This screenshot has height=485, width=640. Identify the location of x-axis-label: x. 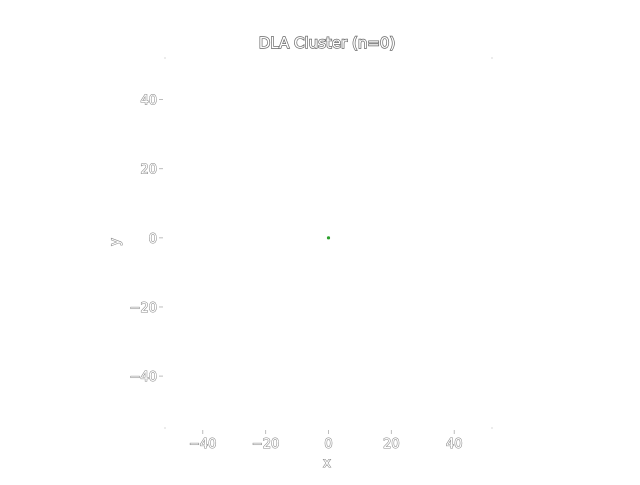
(327, 463).